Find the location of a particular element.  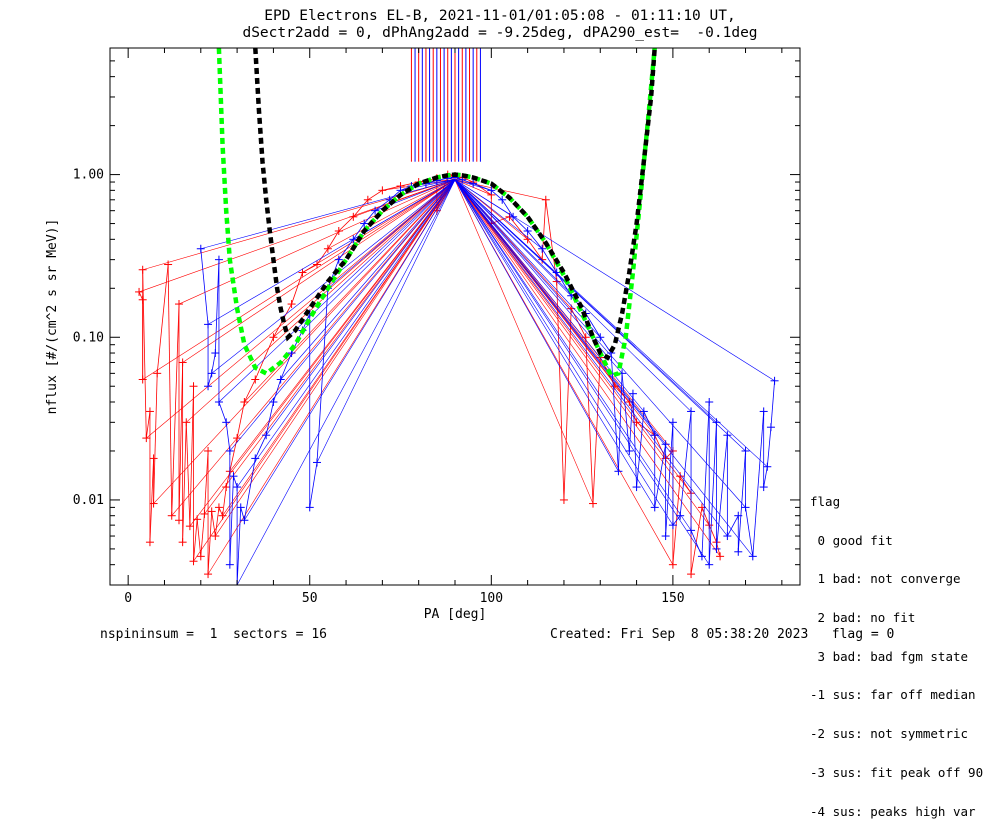

x-tick-label: 100 is located at coordinates (491, 598).